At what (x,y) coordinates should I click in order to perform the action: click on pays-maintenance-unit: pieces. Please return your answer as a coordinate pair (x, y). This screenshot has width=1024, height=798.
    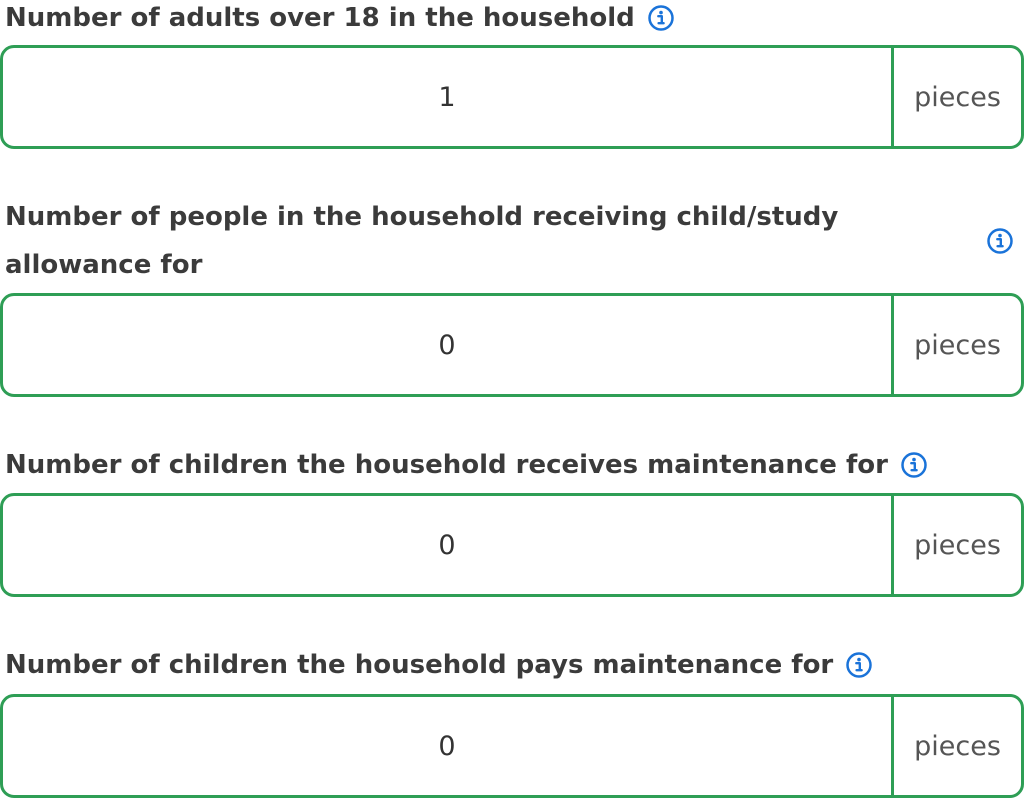
    Looking at the image, I should click on (956, 746).